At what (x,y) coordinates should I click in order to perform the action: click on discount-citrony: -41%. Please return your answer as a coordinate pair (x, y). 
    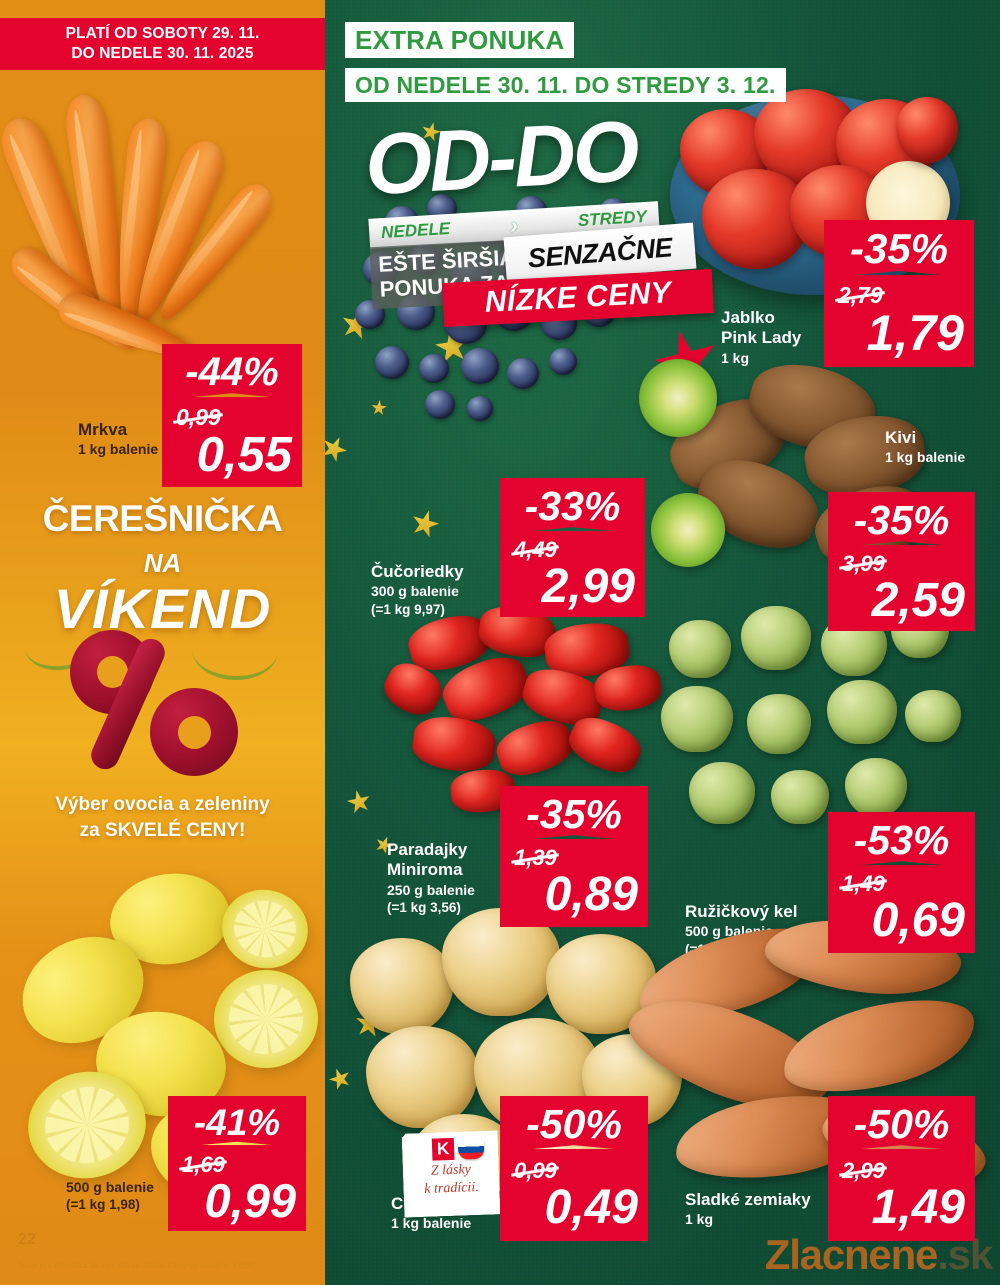
    Looking at the image, I should click on (237, 1122).